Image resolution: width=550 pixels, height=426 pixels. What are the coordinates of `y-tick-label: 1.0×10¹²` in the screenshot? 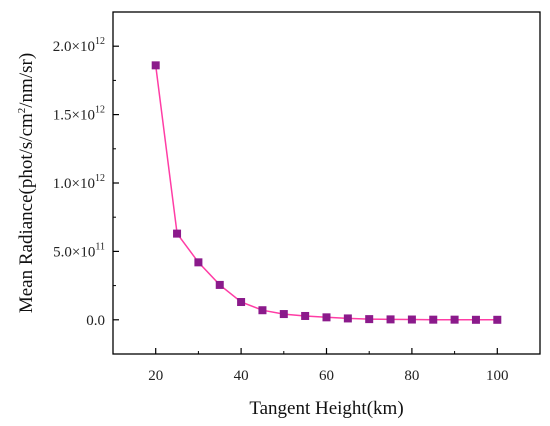 It's located at (79, 182).